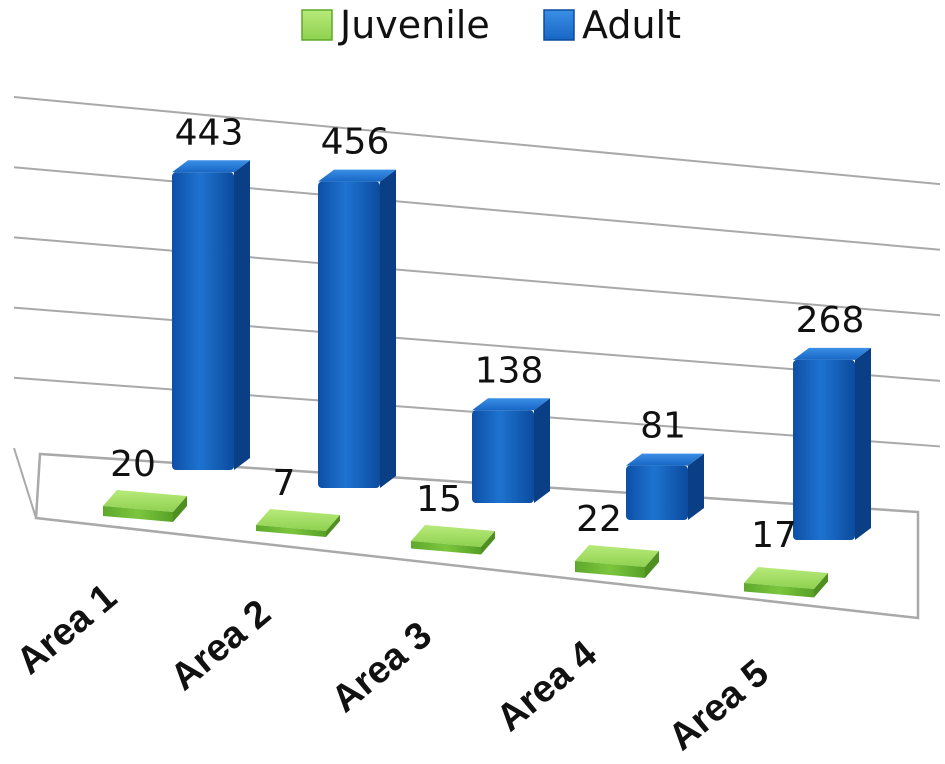 Image resolution: width=945 pixels, height=764 pixels. I want to click on bar-adult-3-side, so click(542, 450).